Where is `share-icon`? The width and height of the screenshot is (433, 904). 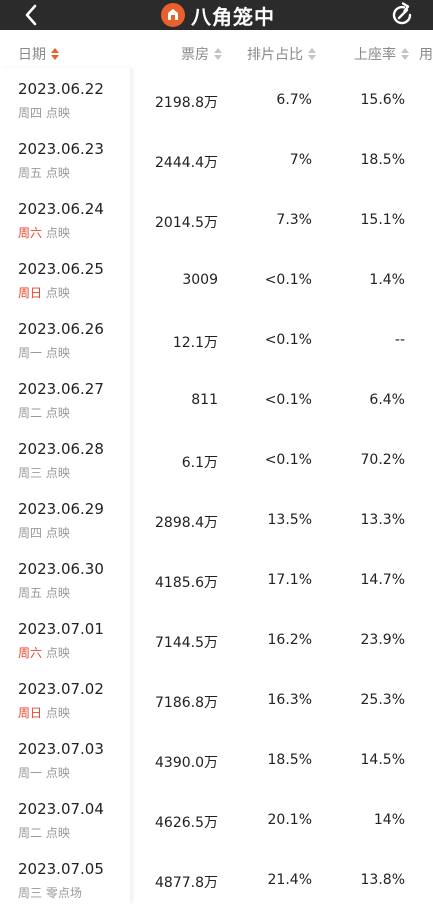 share-icon is located at coordinates (402, 13).